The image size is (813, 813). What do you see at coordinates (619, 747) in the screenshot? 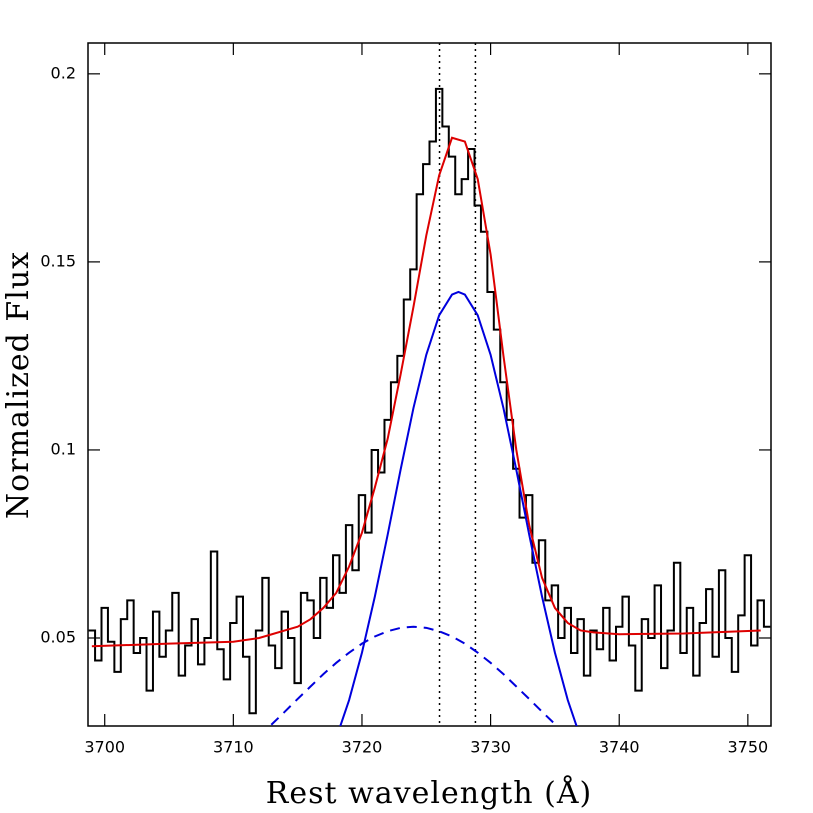
I see `x-tick-label: 3740` at bounding box center [619, 747].